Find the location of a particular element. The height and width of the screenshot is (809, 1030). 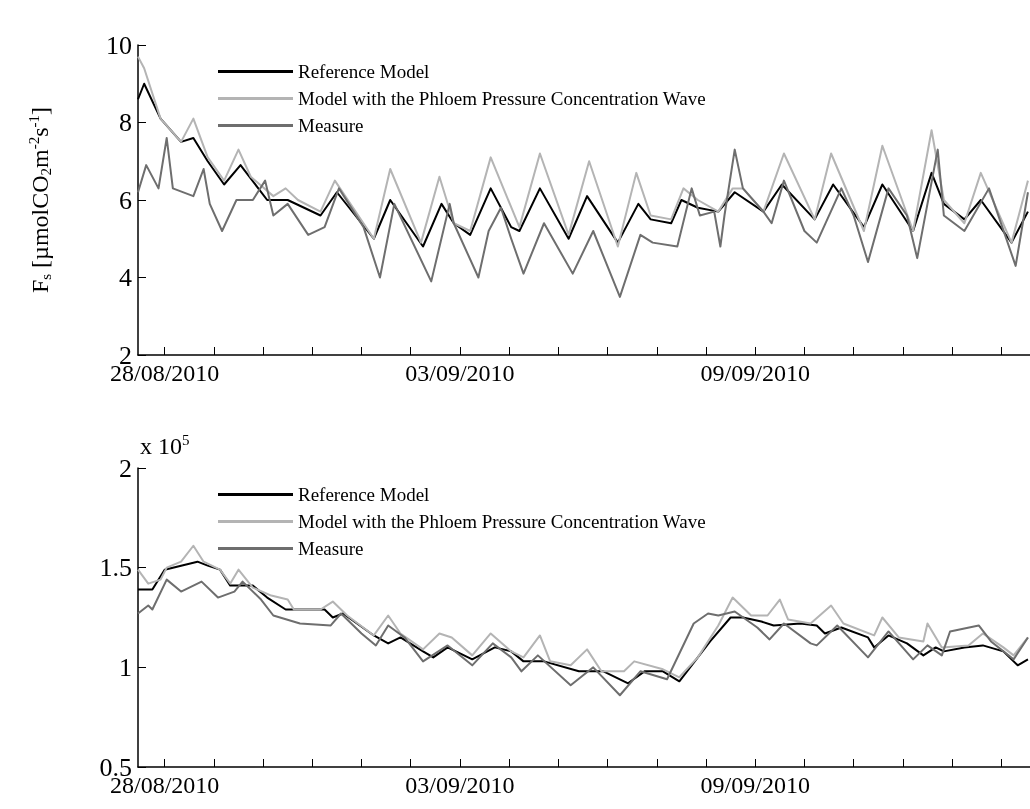

y-tick-label: 1.5 is located at coordinates (115, 568).